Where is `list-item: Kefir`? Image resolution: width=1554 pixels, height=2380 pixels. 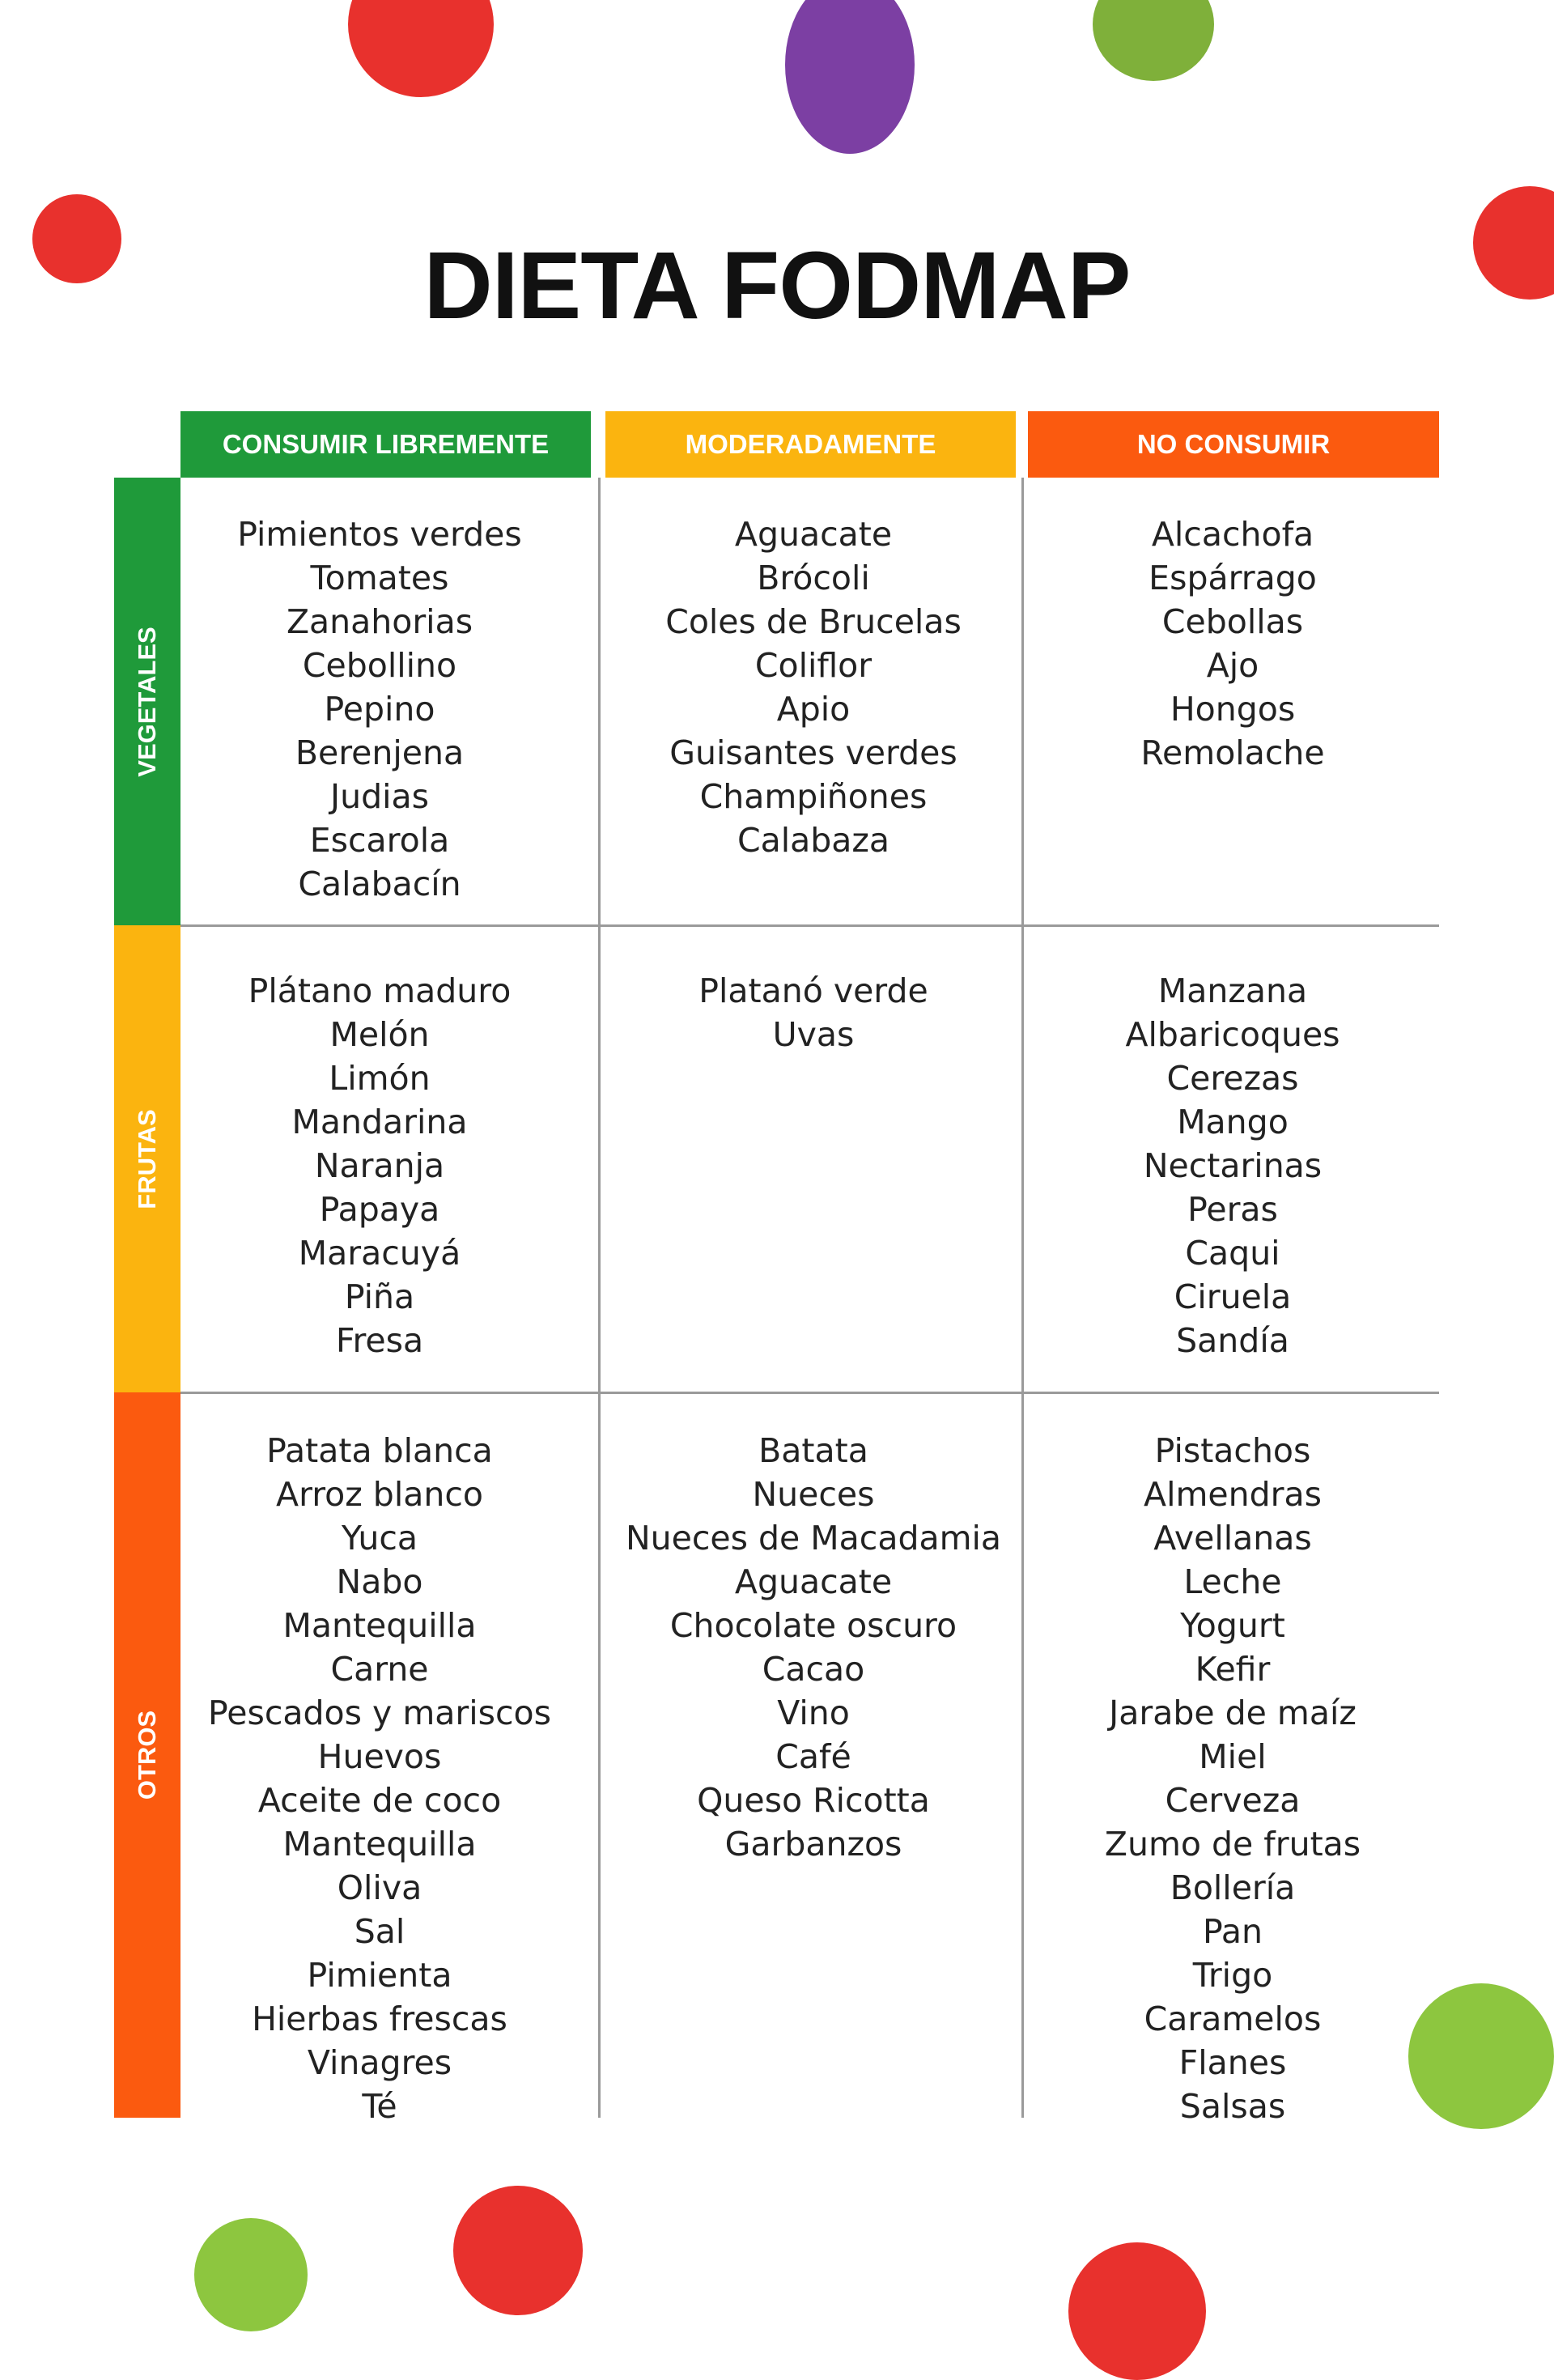
list-item: Kefir is located at coordinates (1233, 1670).